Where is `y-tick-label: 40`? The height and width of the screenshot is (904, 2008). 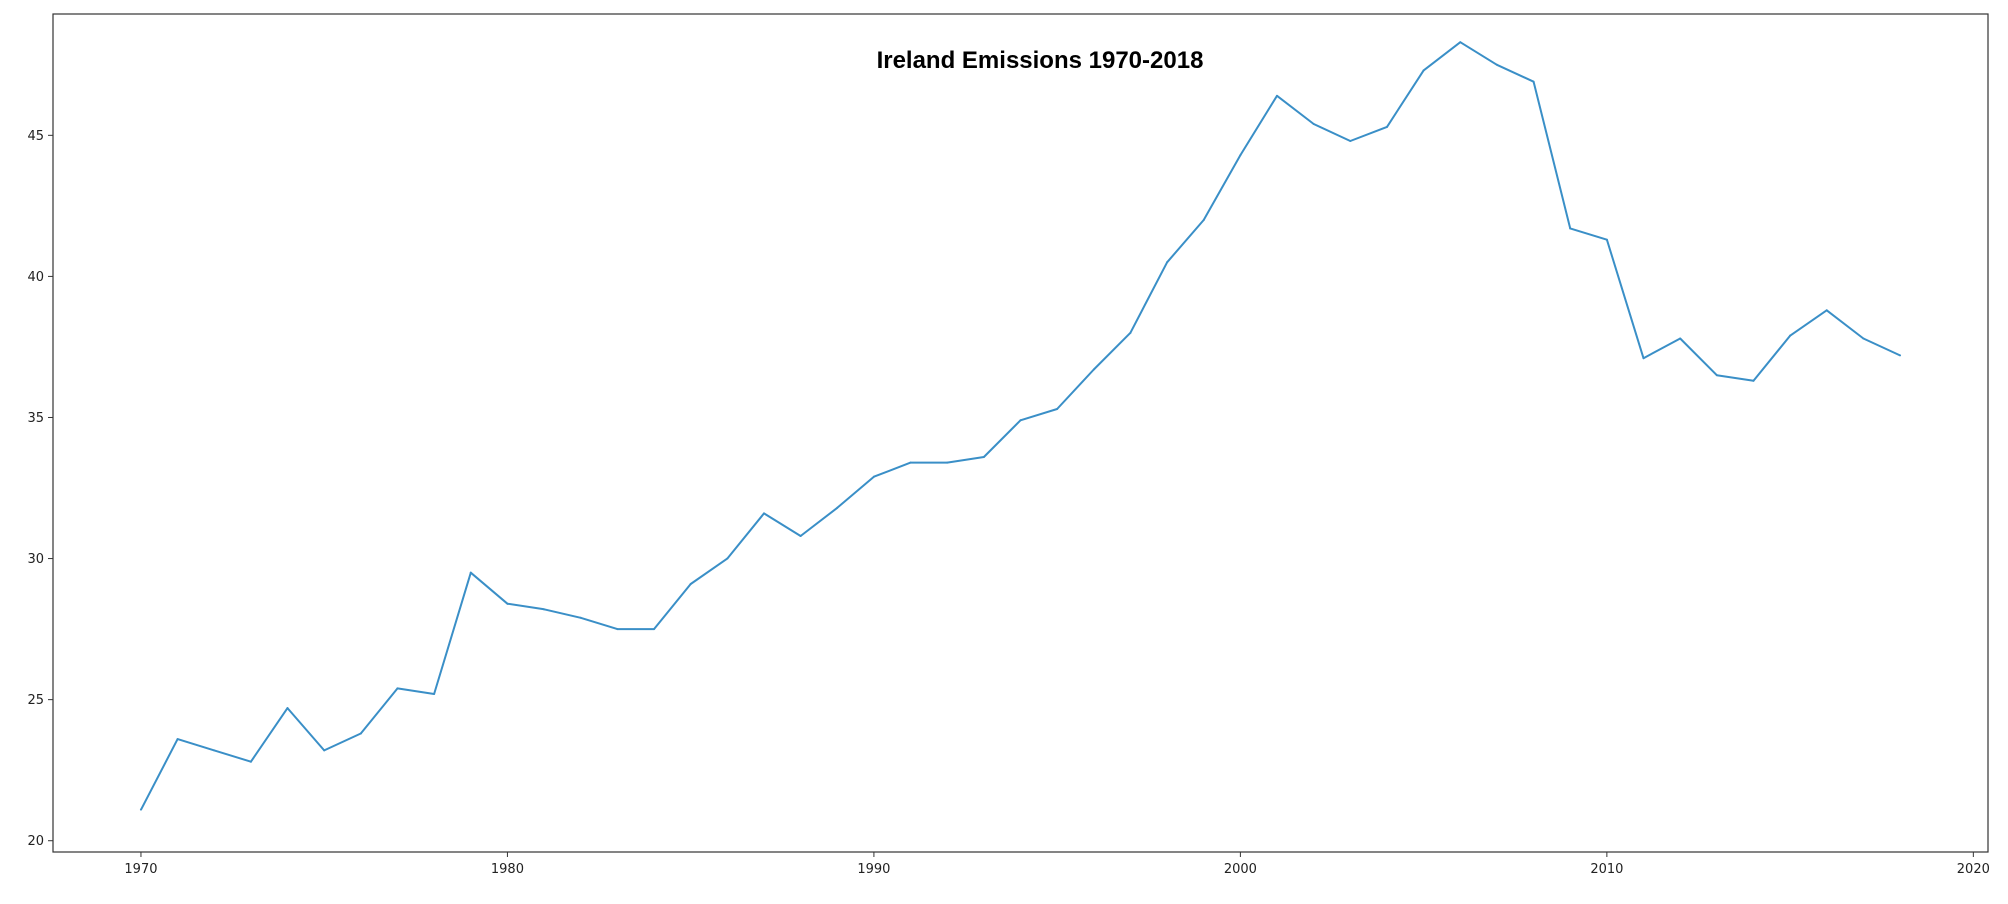 y-tick-label: 40 is located at coordinates (35, 277).